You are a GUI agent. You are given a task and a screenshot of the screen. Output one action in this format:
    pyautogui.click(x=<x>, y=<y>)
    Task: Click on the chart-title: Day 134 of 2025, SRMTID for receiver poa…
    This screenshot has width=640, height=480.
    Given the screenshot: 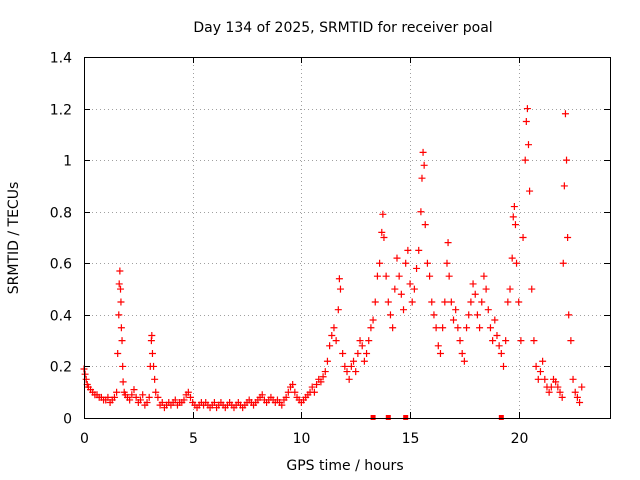 What is the action you would take?
    pyautogui.click(x=342, y=28)
    